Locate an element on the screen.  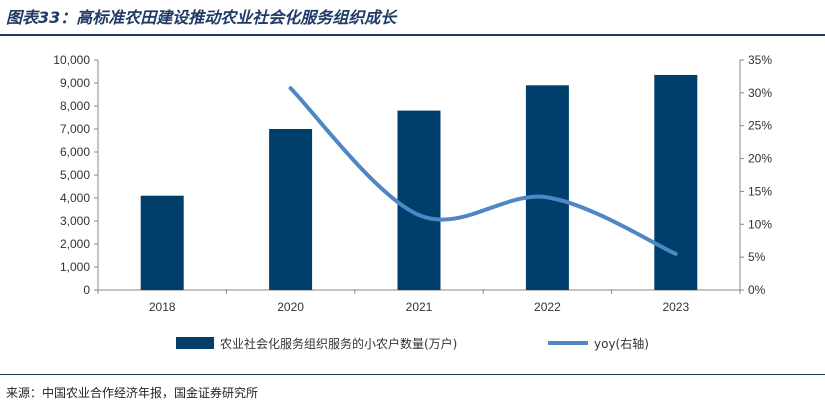
legend-bar-swatch is located at coordinates (195, 343).